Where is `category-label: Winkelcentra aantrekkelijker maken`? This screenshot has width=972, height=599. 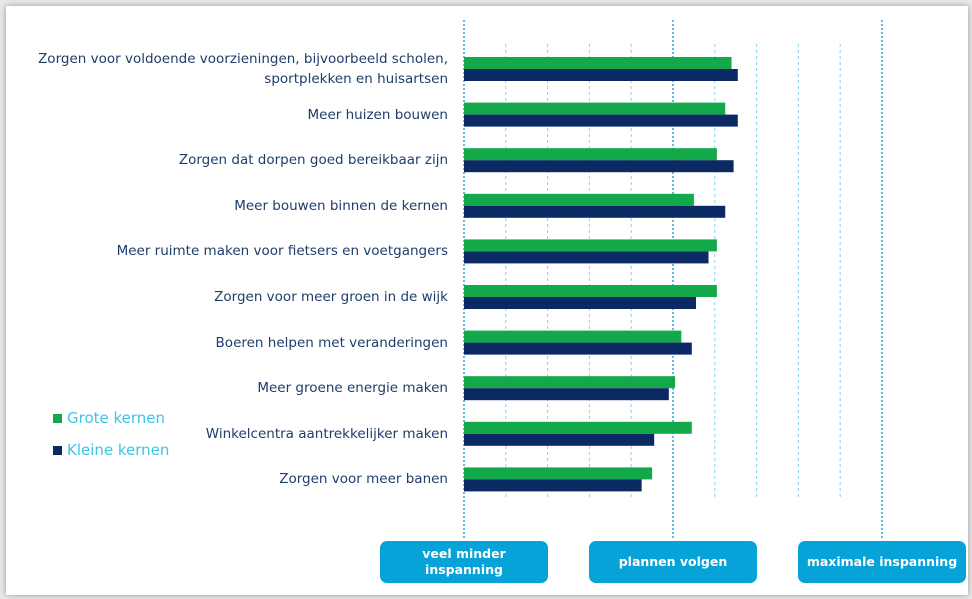
category-label: Winkelcentra aantrekkelijker maken is located at coordinates (326, 433).